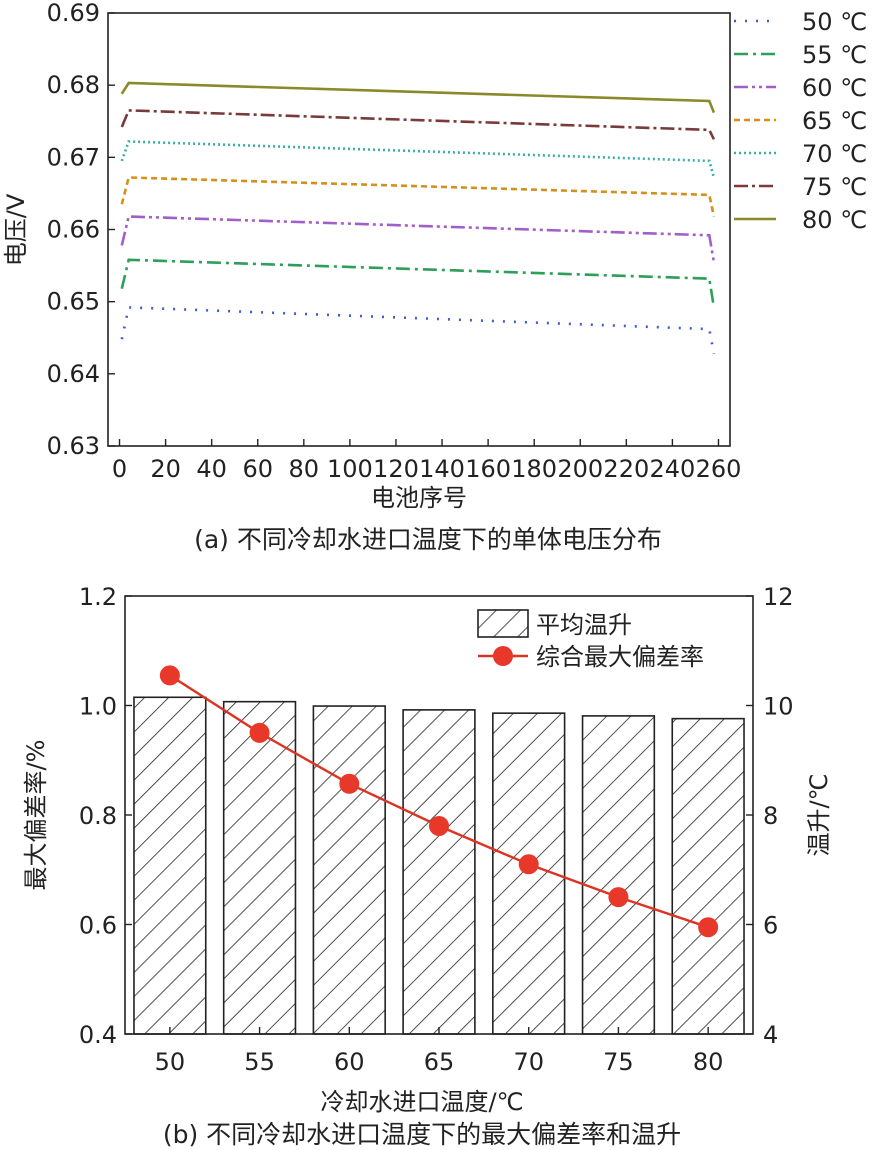 This screenshot has height=1150, width=872. I want to click on x-tick-label-a: 140, so click(442, 469).